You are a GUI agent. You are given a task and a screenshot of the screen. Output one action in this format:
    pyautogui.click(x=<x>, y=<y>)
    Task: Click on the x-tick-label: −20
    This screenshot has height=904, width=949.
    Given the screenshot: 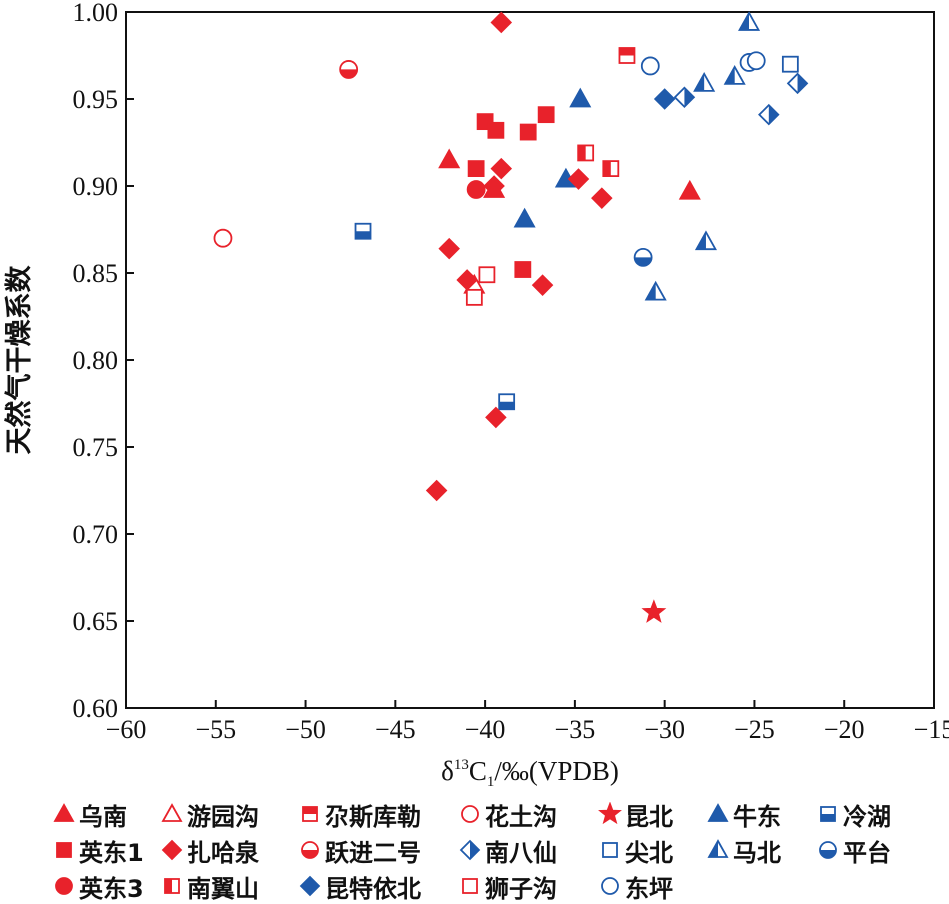 What is the action you would take?
    pyautogui.click(x=844, y=729)
    